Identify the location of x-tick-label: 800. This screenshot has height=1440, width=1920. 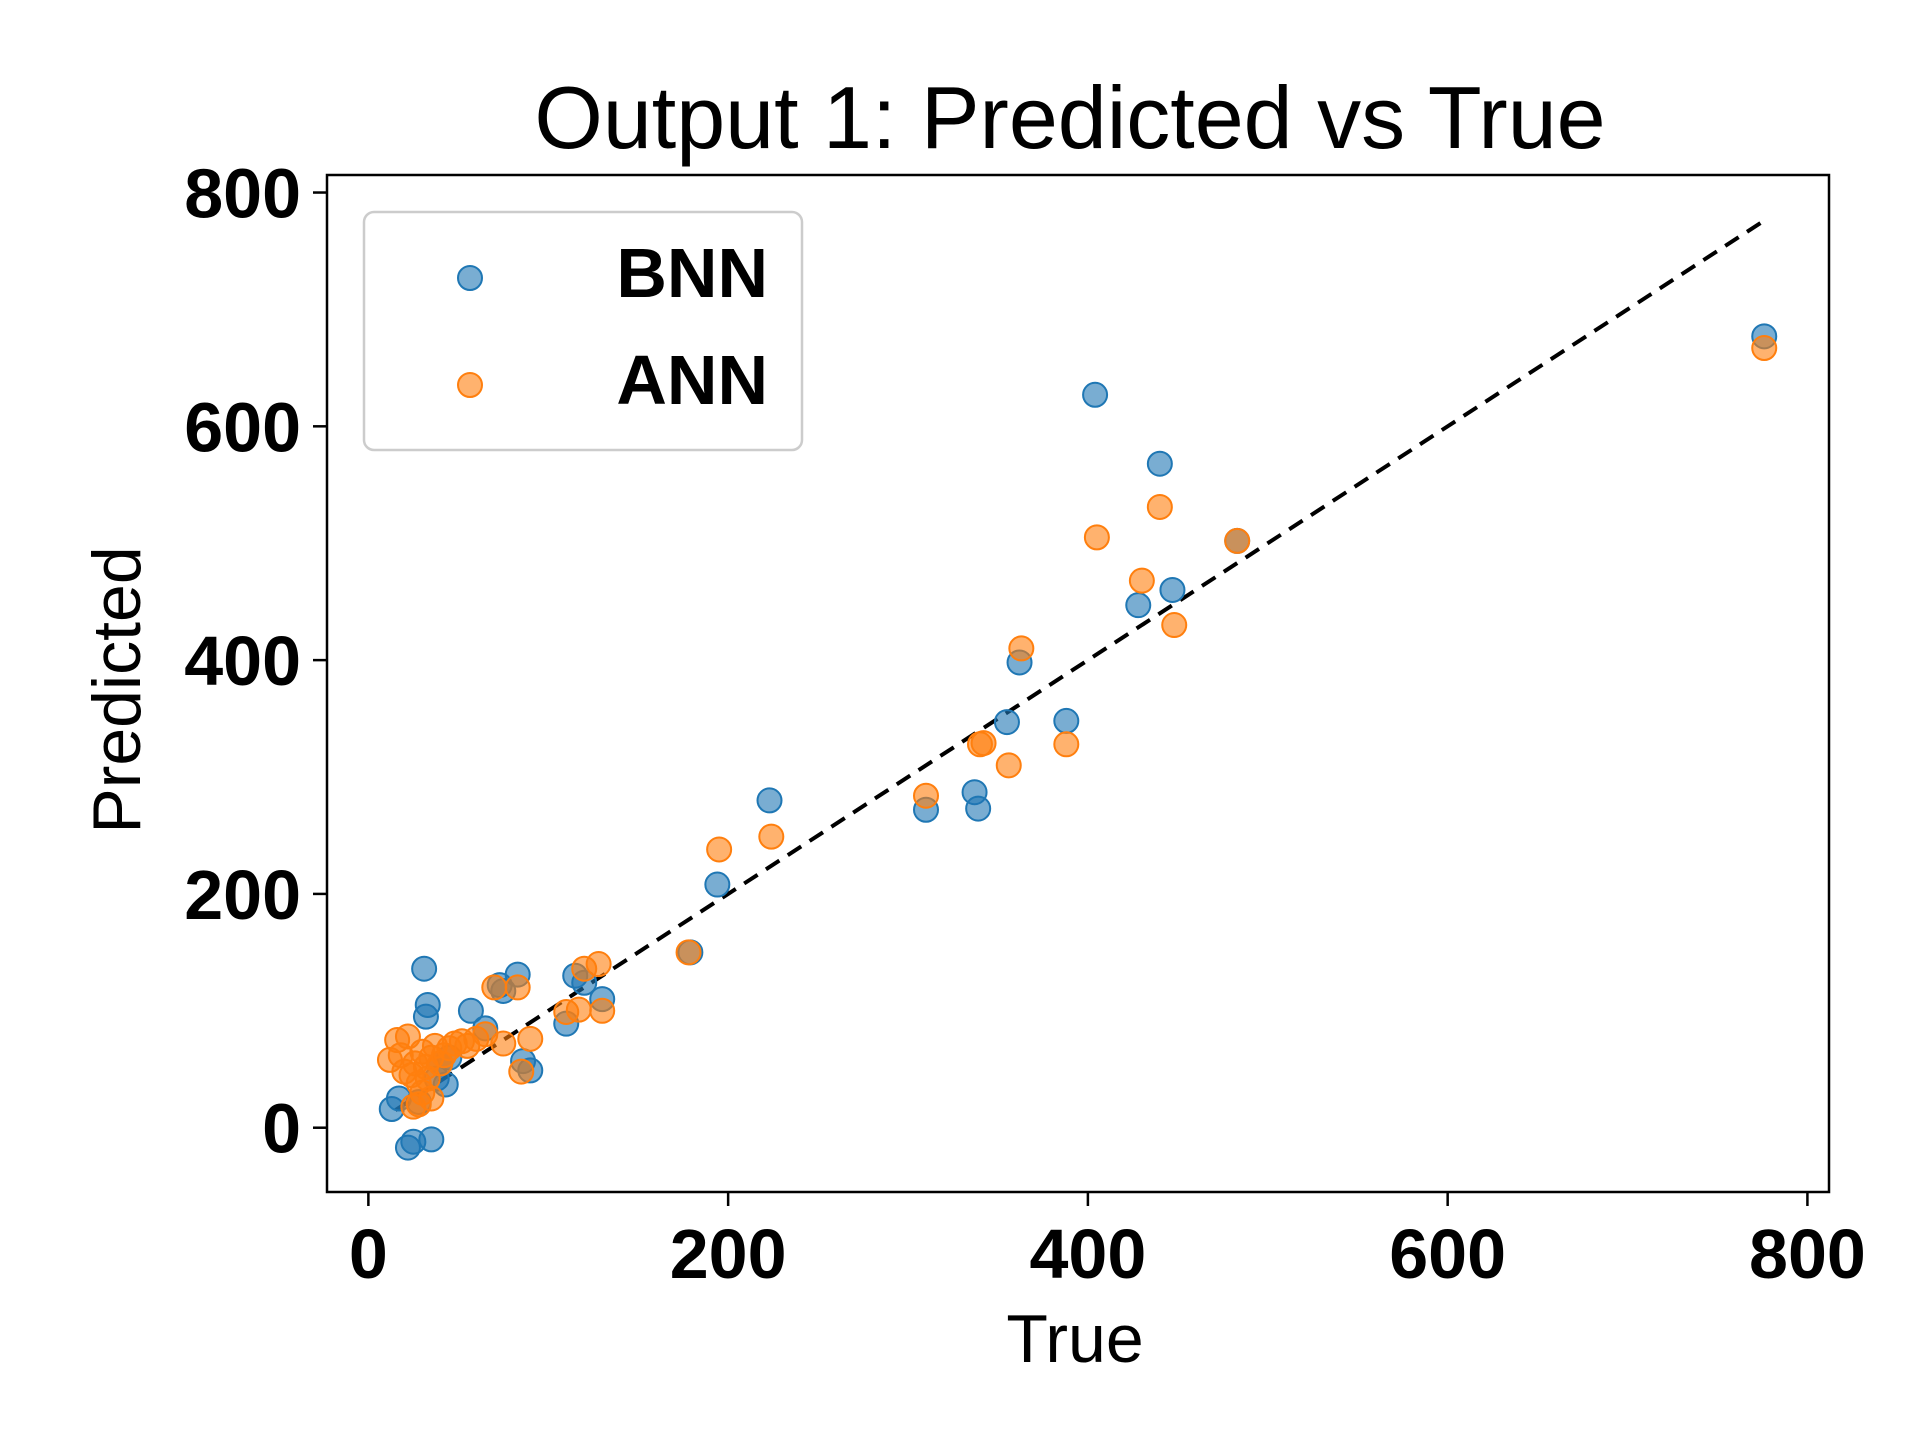
(1807, 1254).